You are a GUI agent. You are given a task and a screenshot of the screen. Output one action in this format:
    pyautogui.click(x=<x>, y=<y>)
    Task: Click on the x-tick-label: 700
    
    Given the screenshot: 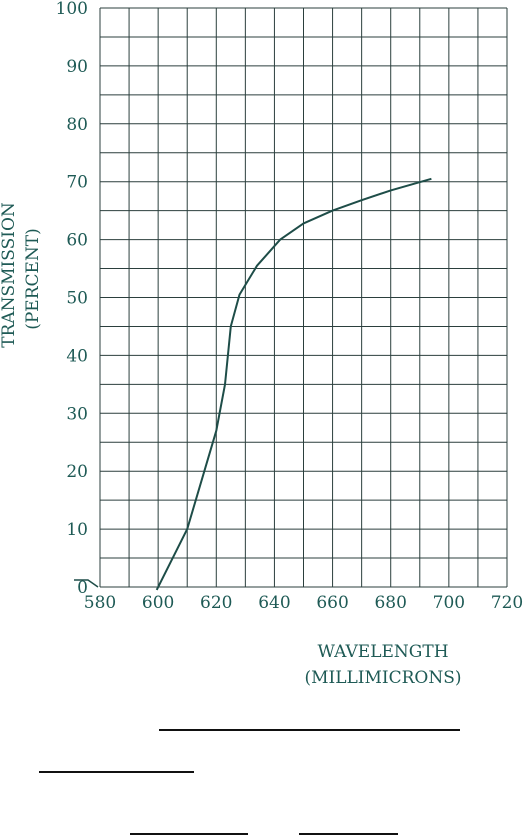 What is the action you would take?
    pyautogui.click(x=449, y=603)
    